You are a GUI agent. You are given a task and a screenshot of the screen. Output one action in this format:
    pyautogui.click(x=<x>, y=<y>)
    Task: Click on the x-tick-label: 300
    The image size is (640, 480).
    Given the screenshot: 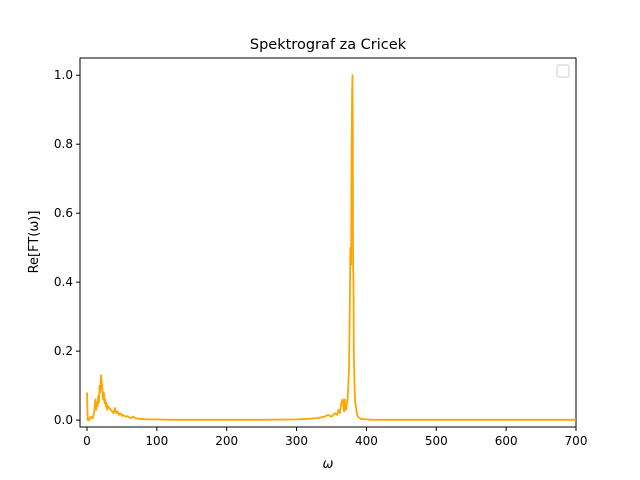 What is the action you would take?
    pyautogui.click(x=296, y=441)
    